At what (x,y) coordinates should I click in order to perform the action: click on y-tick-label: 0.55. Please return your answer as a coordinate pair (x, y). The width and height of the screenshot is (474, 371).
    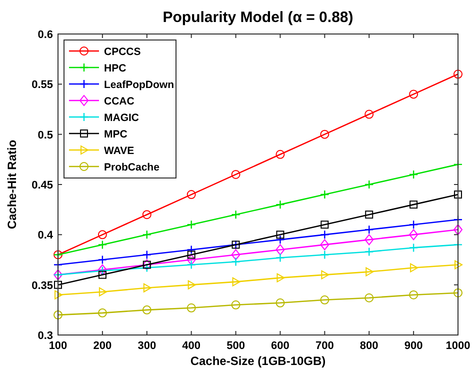
    Looking at the image, I should click on (42, 85).